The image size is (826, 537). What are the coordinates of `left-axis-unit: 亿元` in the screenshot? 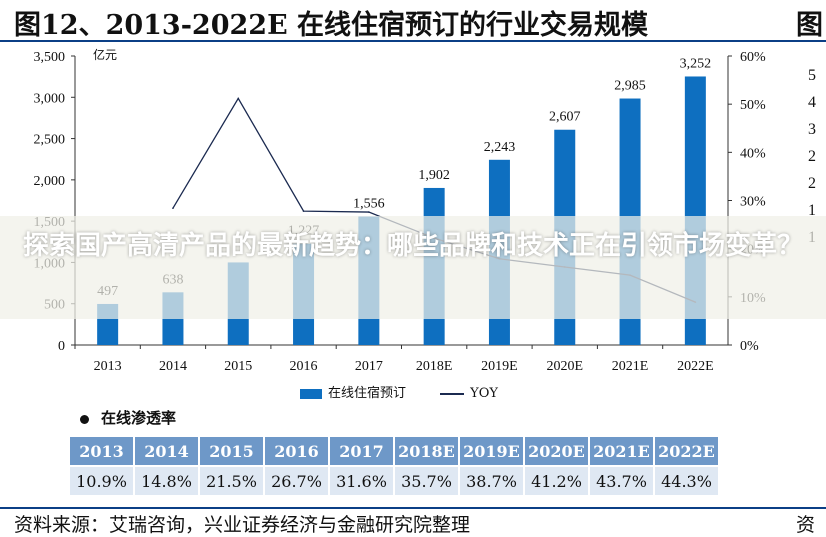 It's located at (105, 54).